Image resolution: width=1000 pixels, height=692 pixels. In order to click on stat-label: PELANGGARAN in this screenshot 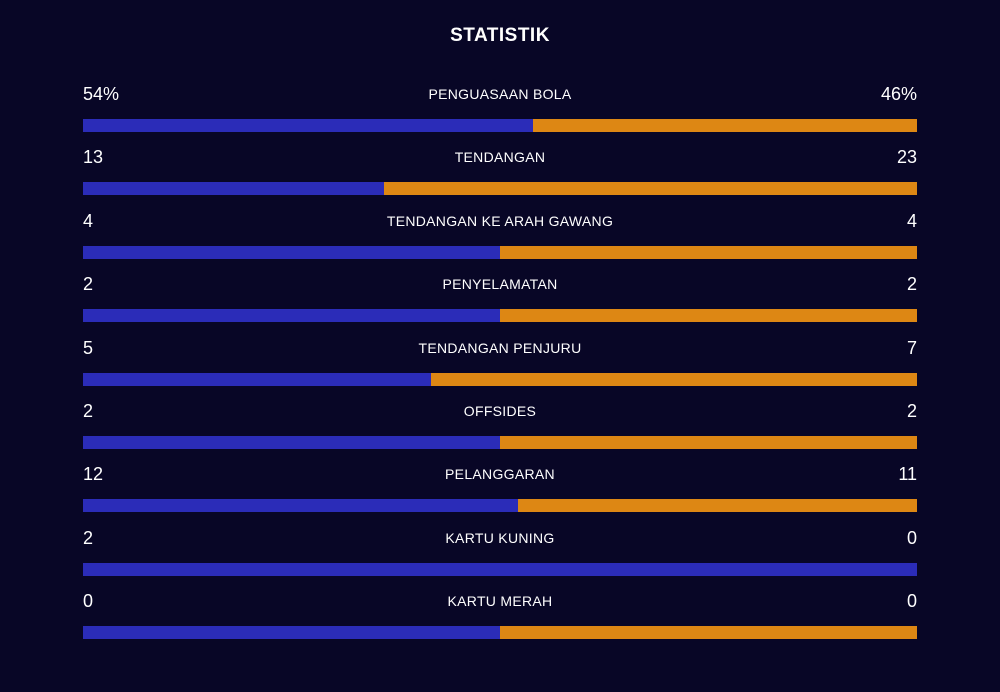, I will do `click(500, 474)`.